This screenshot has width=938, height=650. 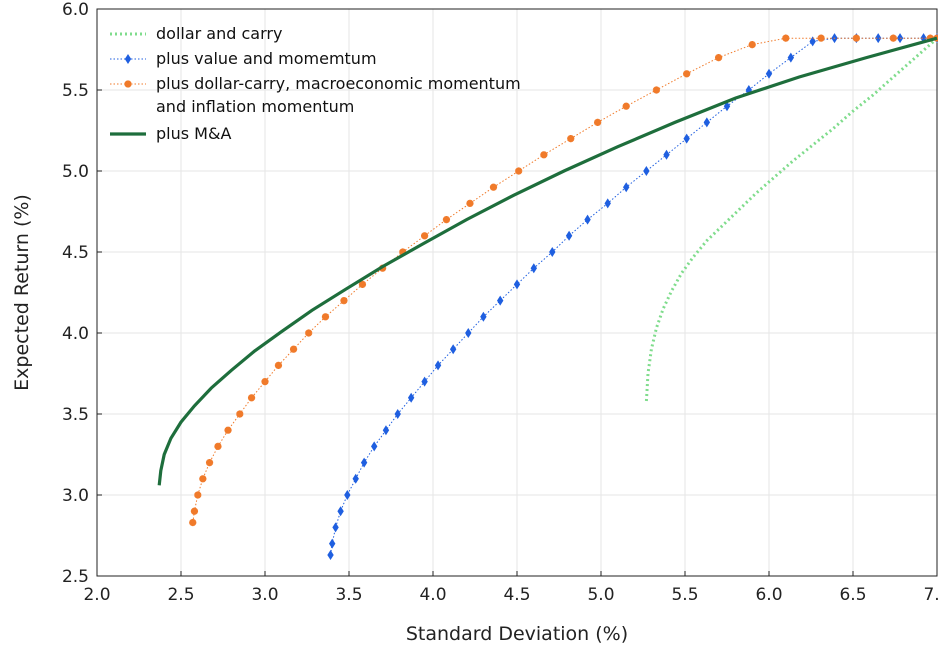 I want to click on y-tick-label: 2.5, so click(x=75, y=577).